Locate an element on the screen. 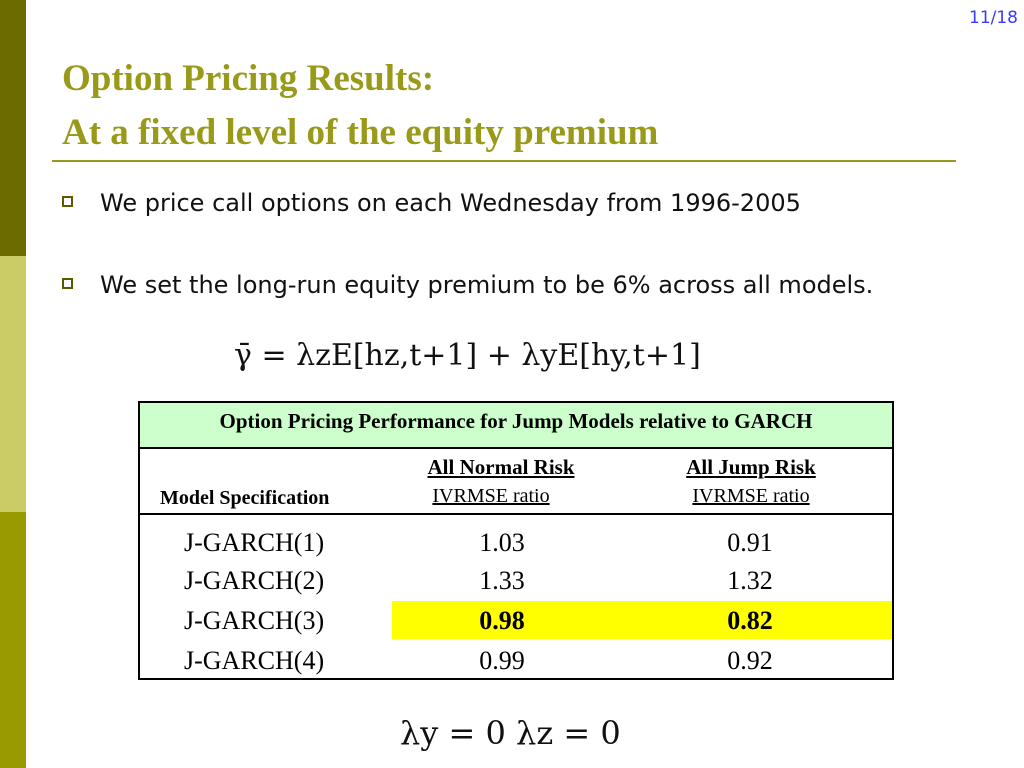  normal-ratio-cell: 0.98 is located at coordinates (502, 620).